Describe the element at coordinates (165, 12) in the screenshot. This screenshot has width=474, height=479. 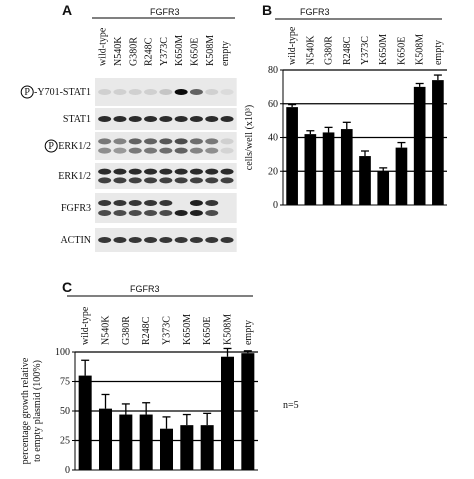
I see `blot-title: FGFR3` at that location.